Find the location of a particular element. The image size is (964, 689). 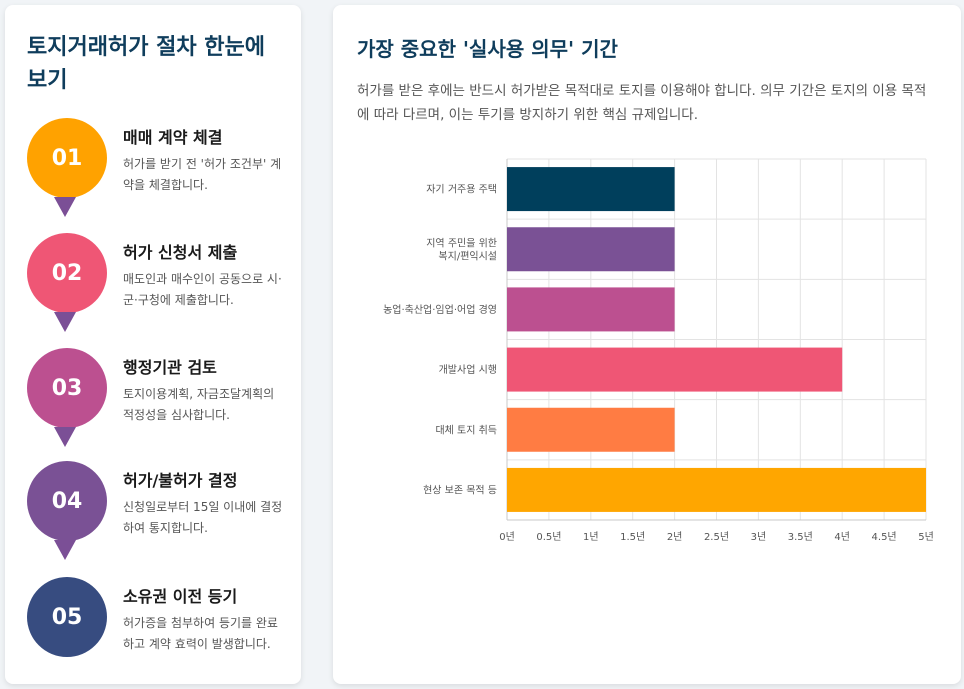

x-tick-label: 0.5년 is located at coordinates (548, 537).